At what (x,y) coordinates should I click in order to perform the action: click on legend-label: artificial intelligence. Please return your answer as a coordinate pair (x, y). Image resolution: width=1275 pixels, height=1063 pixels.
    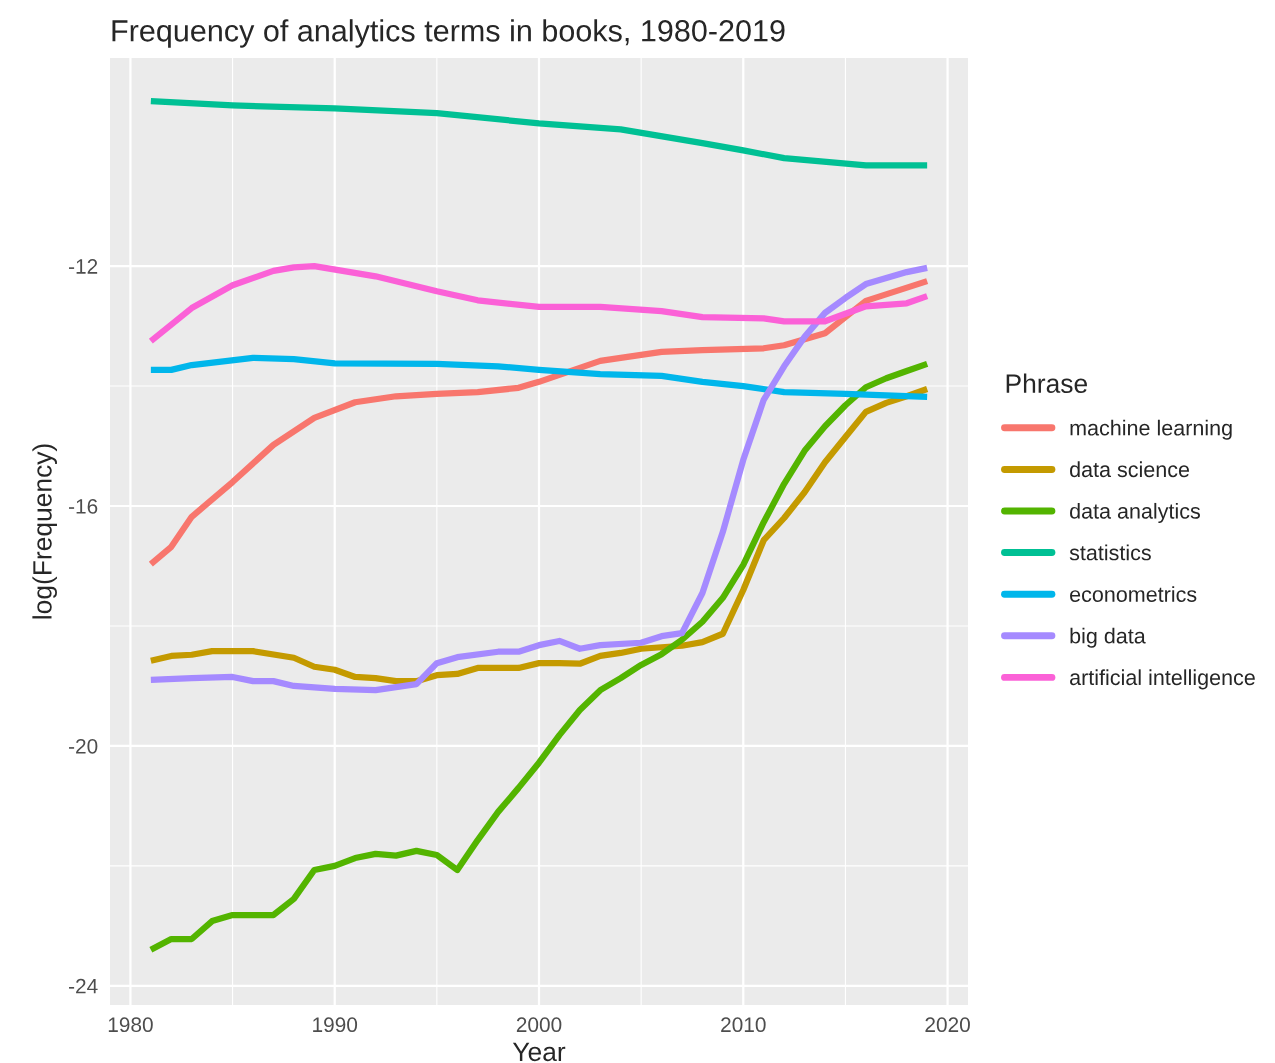
    Looking at the image, I should click on (1162, 679).